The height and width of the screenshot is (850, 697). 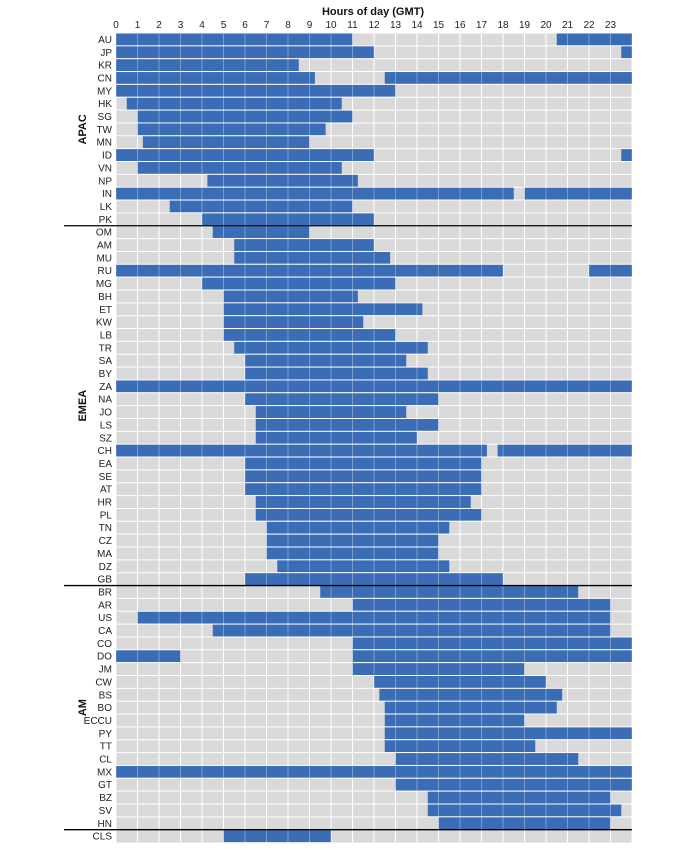 What do you see at coordinates (105, 541) in the screenshot?
I see `row-label: CZ` at bounding box center [105, 541].